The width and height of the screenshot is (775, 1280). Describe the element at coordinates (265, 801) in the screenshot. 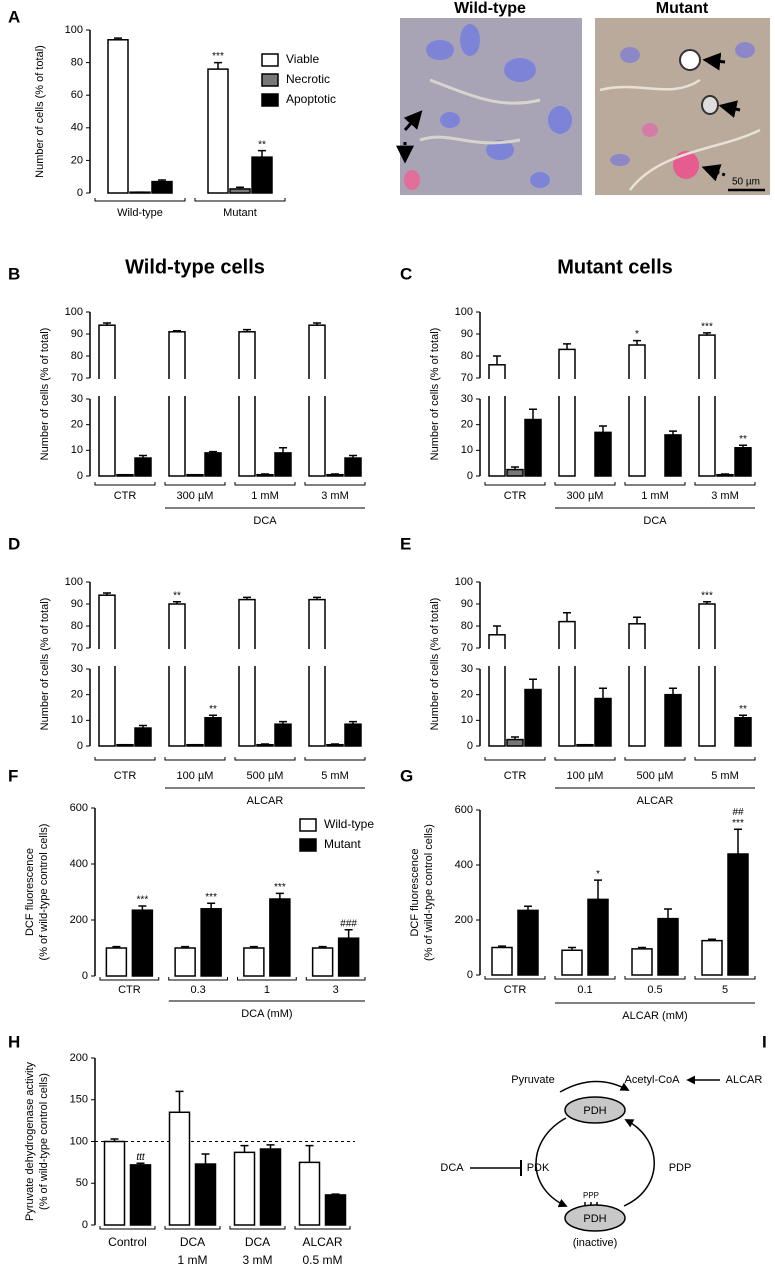

I see `group-label: ALCAR` at that location.